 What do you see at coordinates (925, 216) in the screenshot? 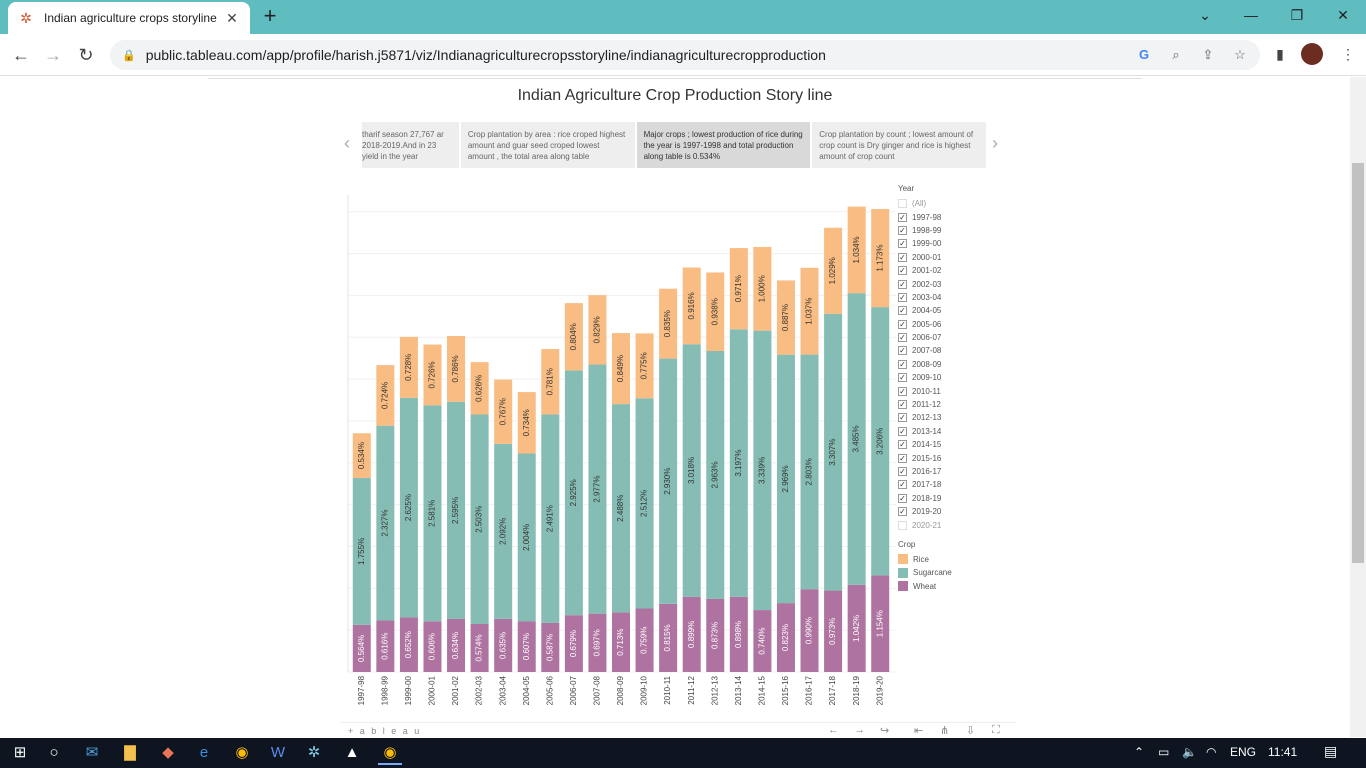
I see `year-filter-item: ✓ 1997-98` at bounding box center [925, 216].